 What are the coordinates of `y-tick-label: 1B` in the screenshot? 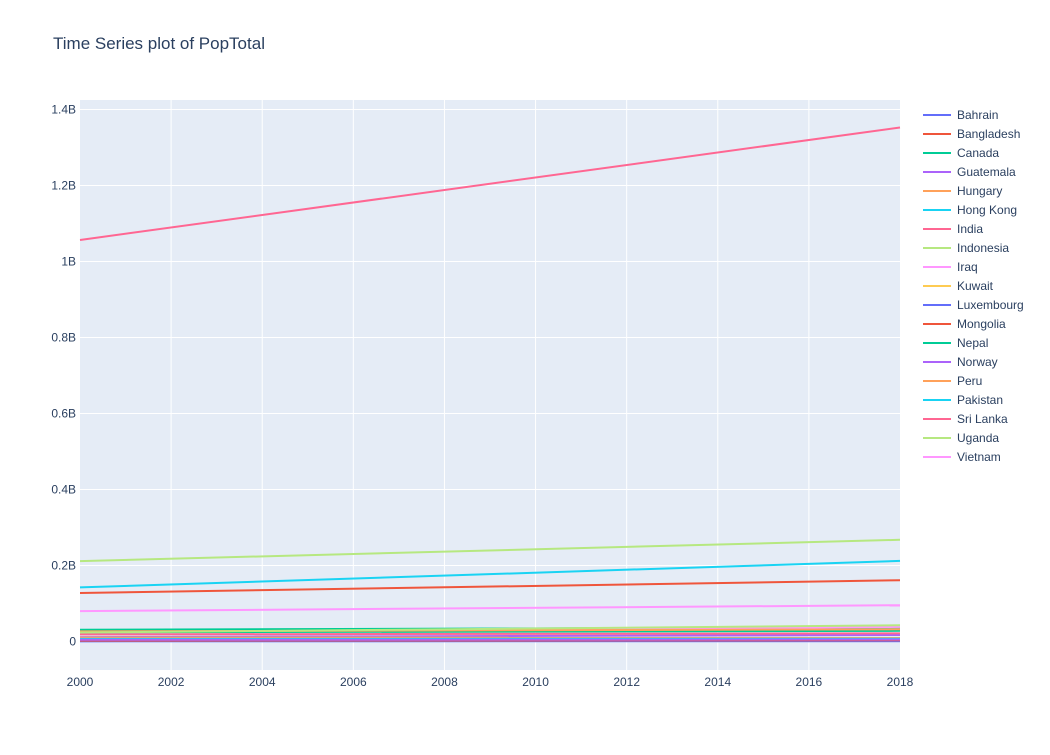 It's located at (68, 262).